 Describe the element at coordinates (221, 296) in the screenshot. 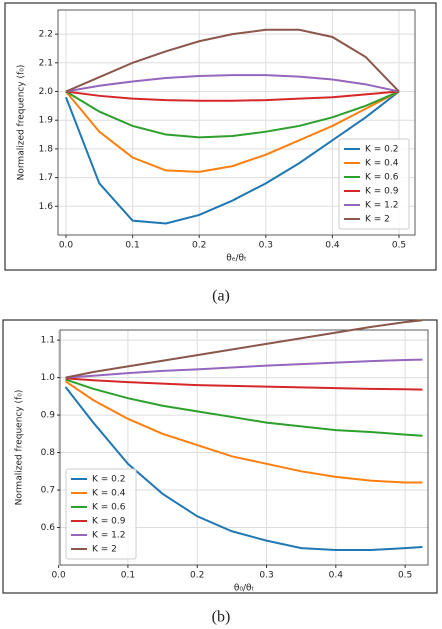

I see `caption: (a)` at that location.